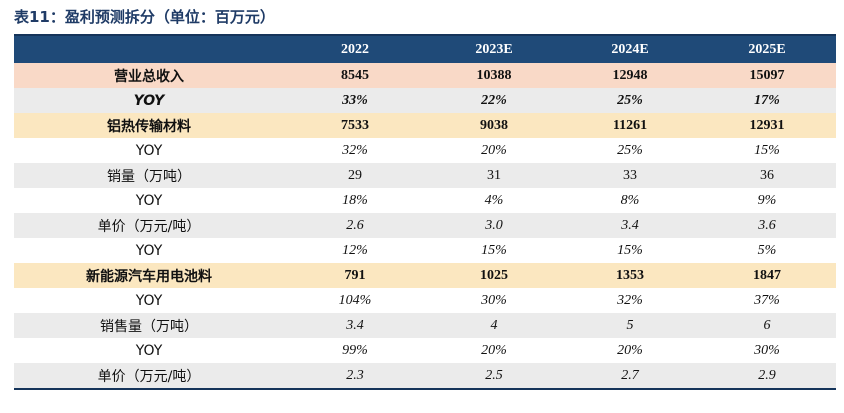  What do you see at coordinates (494, 100) in the screenshot?
I see `table-cell: 22%` at bounding box center [494, 100].